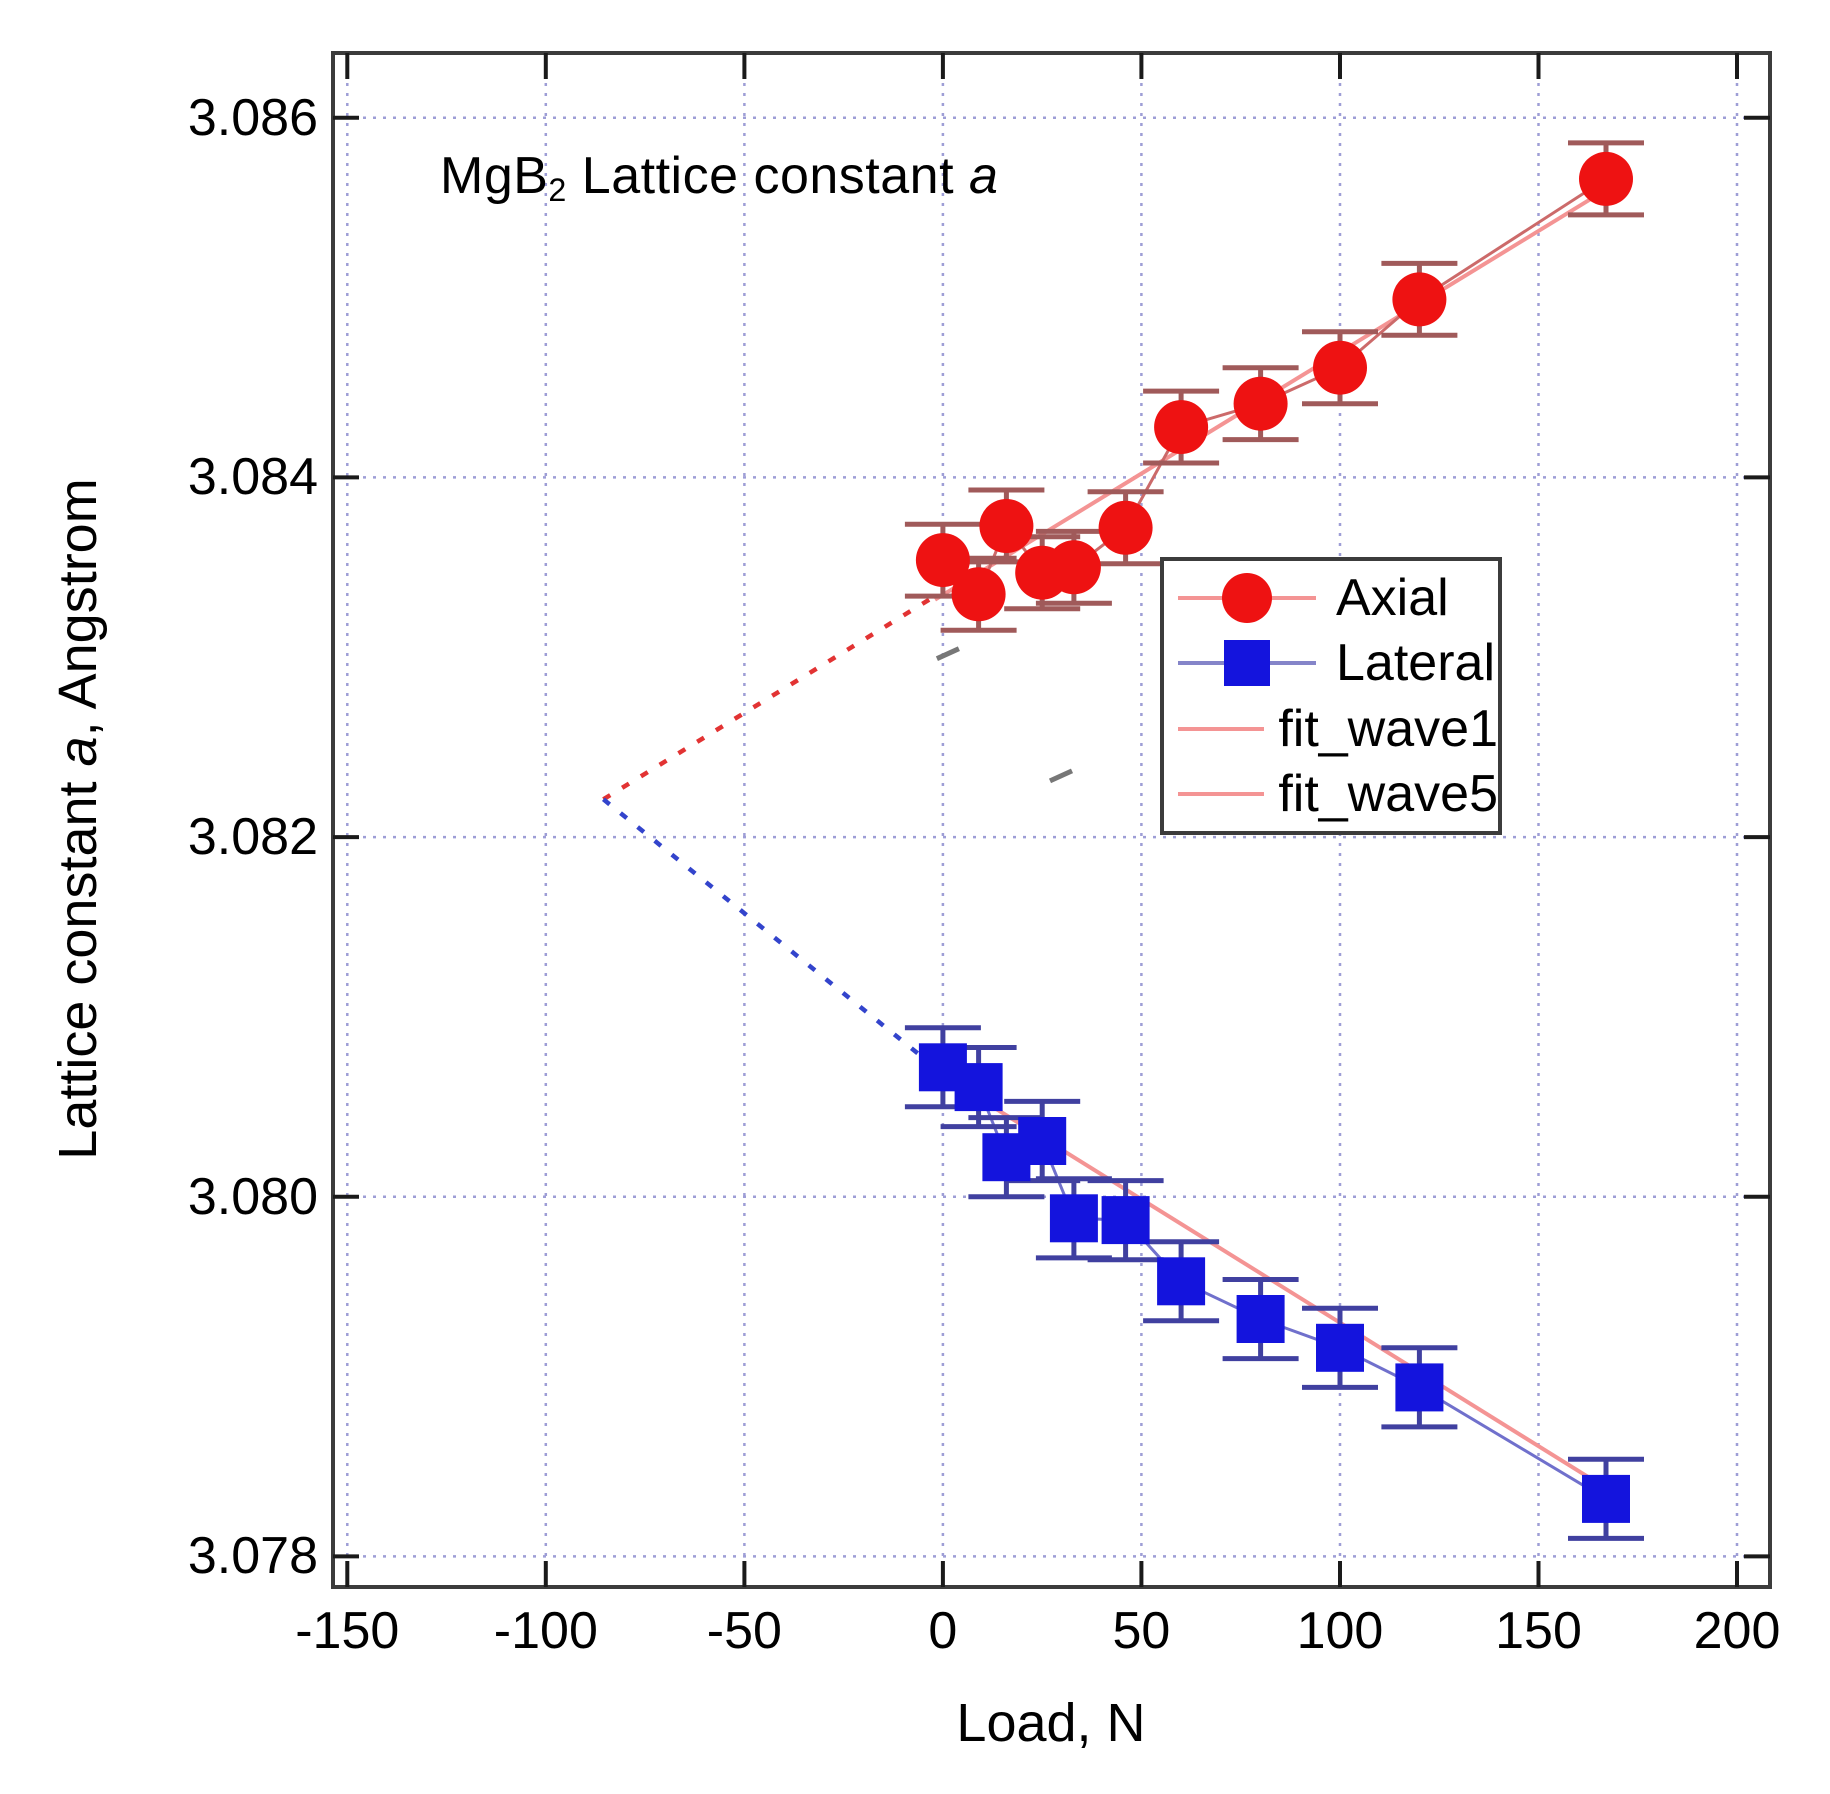  Describe the element at coordinates (983, 176) in the screenshot. I see `chart-title-symbol: a` at that location.